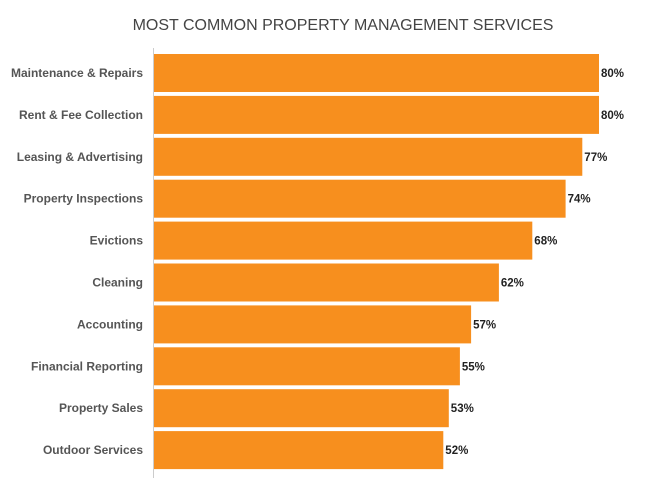 The image size is (663, 490). I want to click on category-label: Maintenance & Repairs, so click(77, 73).